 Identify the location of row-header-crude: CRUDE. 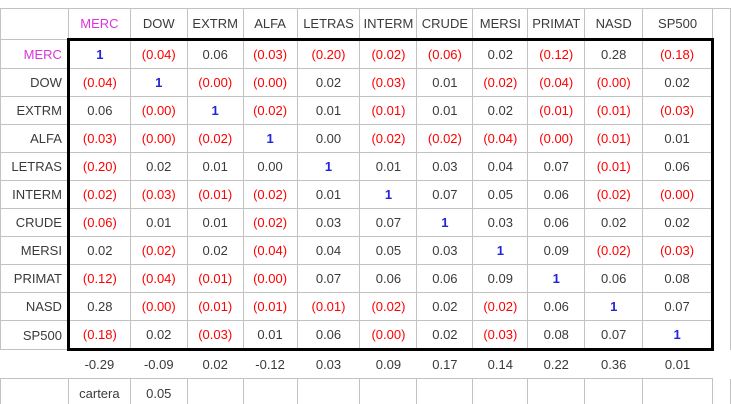
(34, 222).